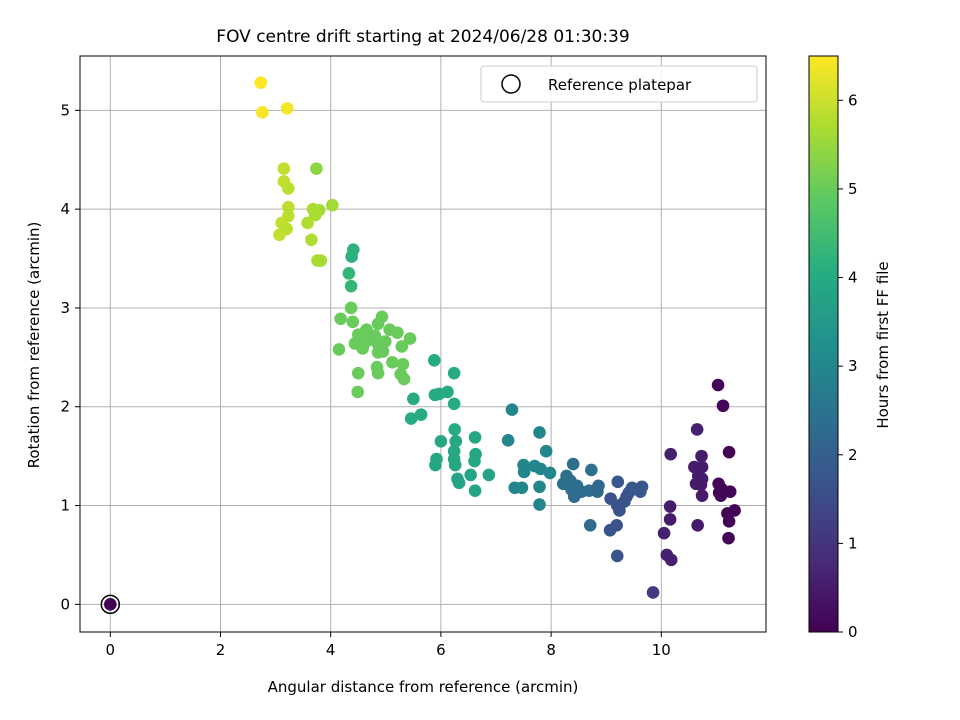 This screenshot has height=720, width=960. Describe the element at coordinates (65, 604) in the screenshot. I see `y-tick-label: 0` at that location.